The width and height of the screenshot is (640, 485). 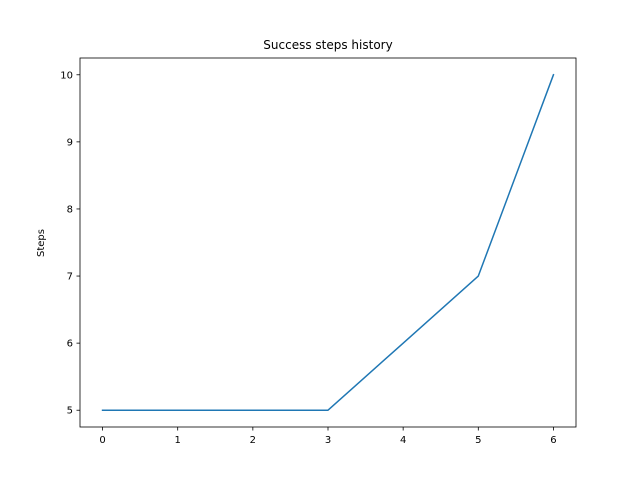 I want to click on y-tick-label: 10, so click(x=66, y=75).